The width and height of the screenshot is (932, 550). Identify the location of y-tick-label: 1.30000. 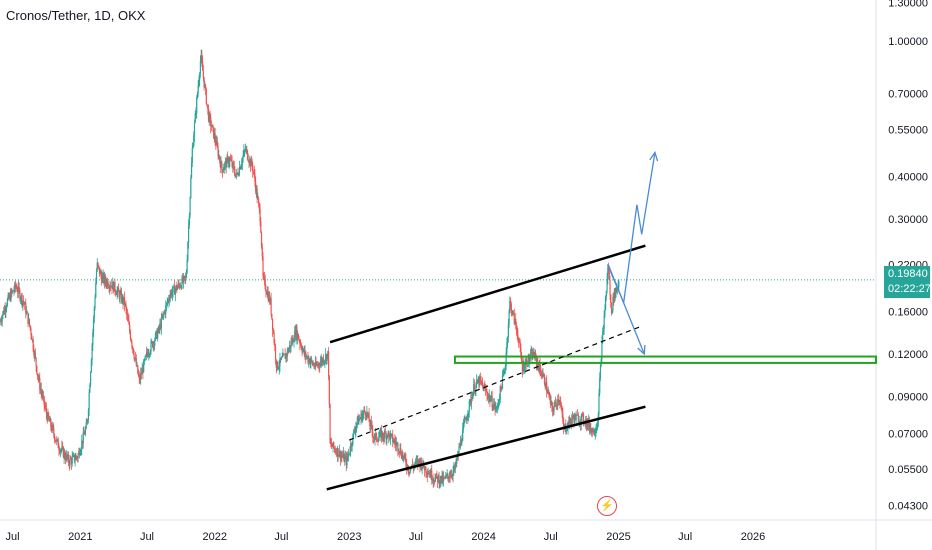
(908, 4).